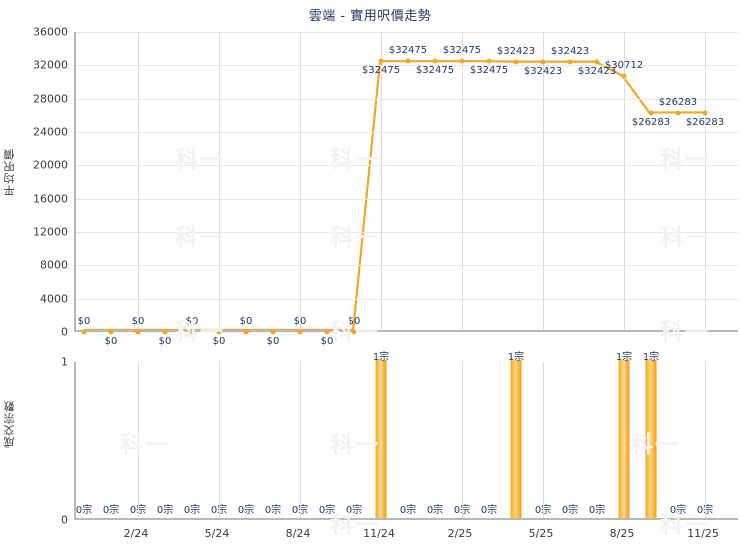  I want to click on y-tick-label: 36000, so click(50, 32).